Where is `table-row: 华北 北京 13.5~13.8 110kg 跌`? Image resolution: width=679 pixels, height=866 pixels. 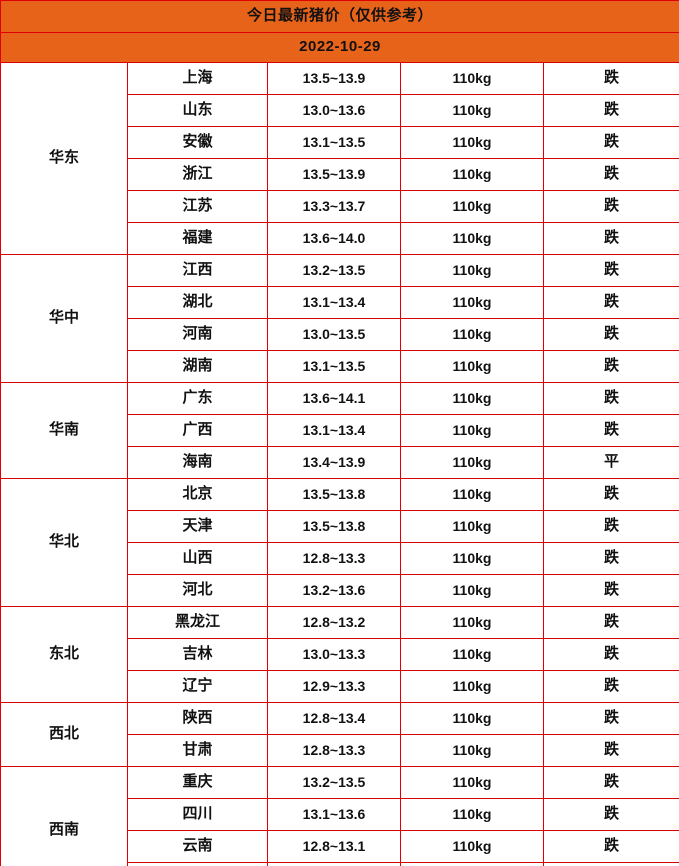
table-row: 华北 北京 13.5~13.8 110kg 跌 is located at coordinates (339, 542).